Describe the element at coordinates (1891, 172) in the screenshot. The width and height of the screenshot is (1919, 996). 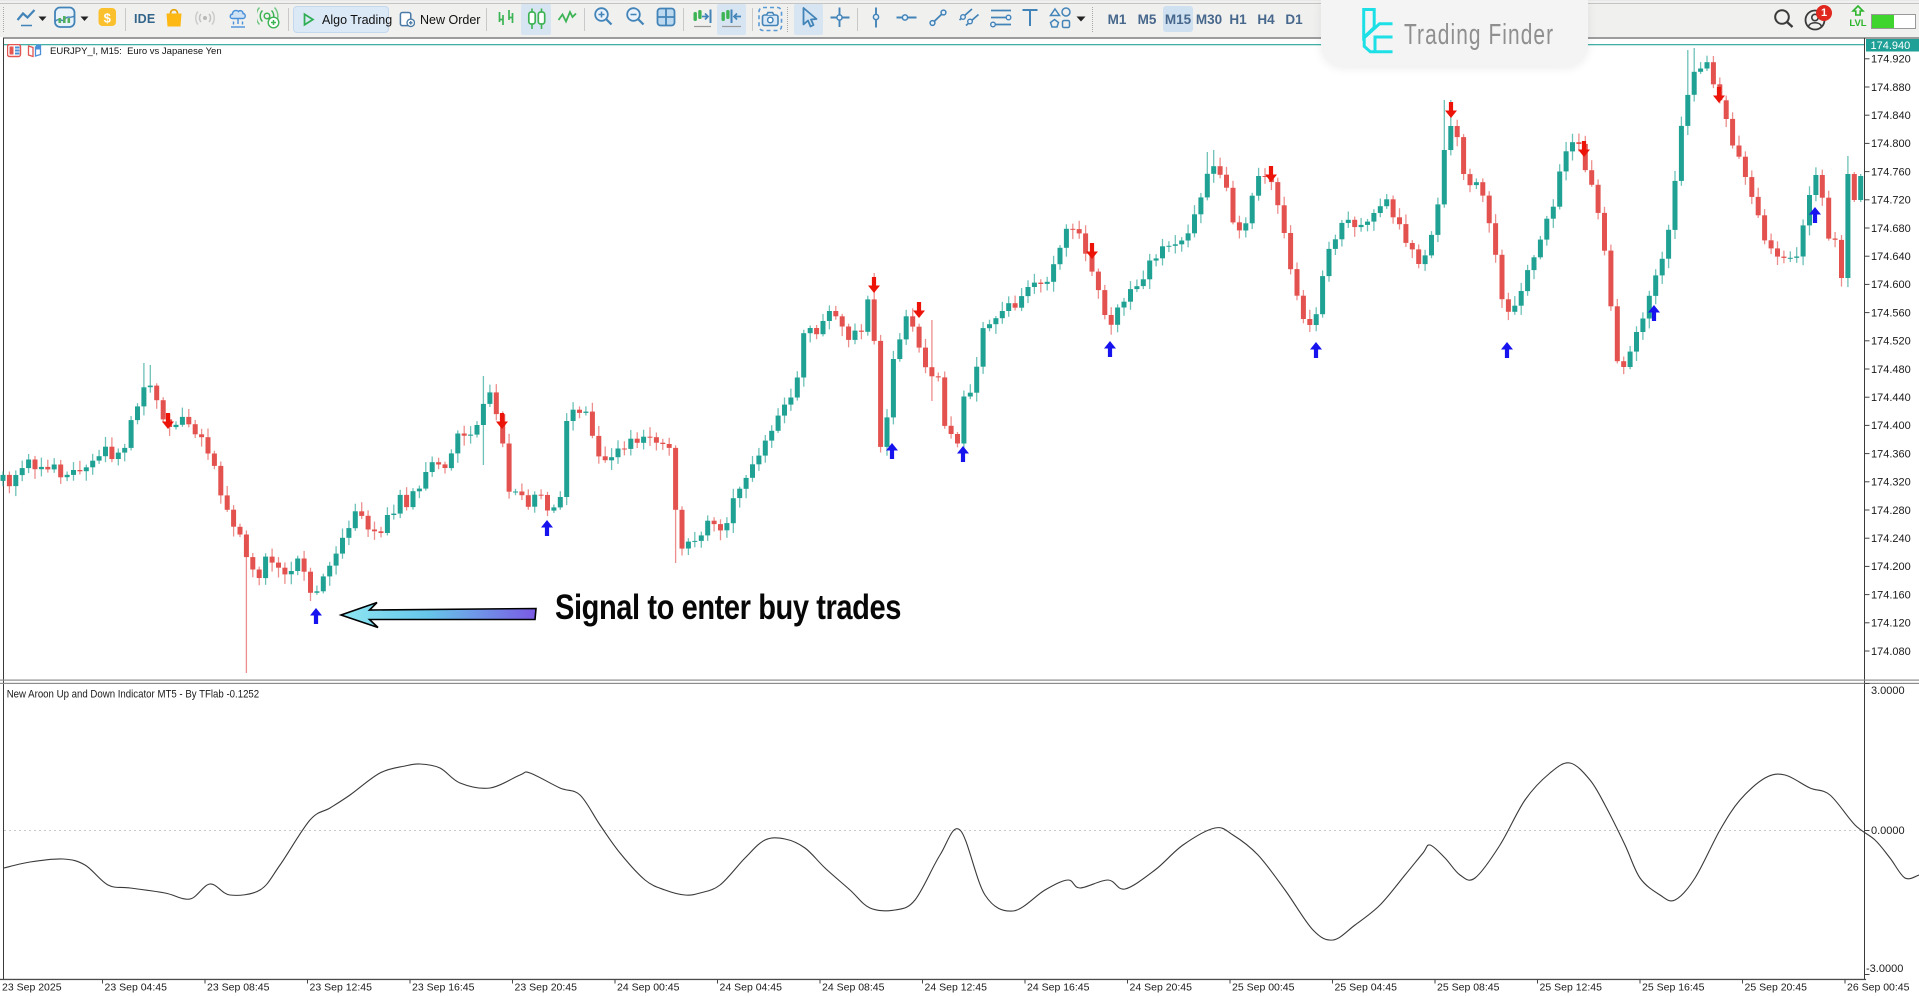
I see `svg-text: 174.760` at that location.